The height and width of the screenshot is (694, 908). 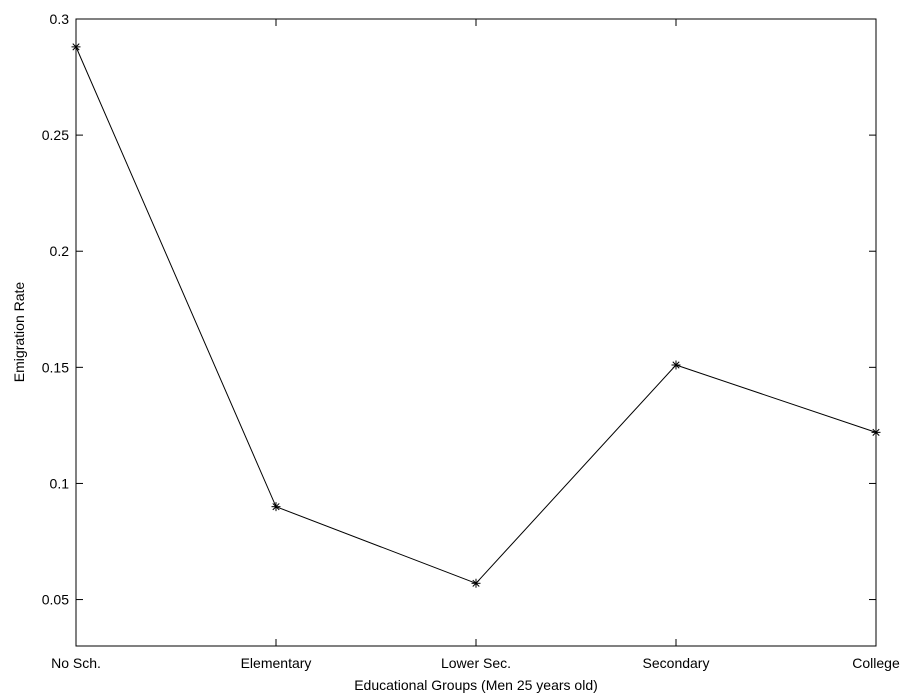 I want to click on y-tick-label: 0.1, so click(x=60, y=483).